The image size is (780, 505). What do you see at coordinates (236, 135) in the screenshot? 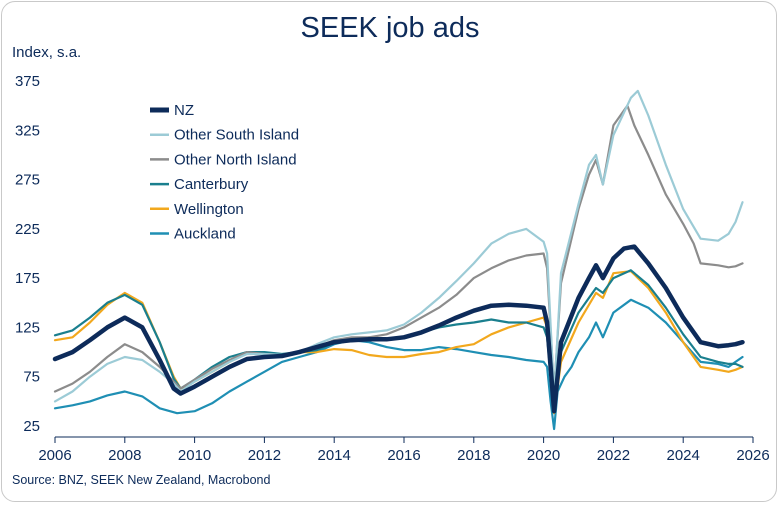
I see `legend-label-other-south-island: Other South Island` at bounding box center [236, 135].